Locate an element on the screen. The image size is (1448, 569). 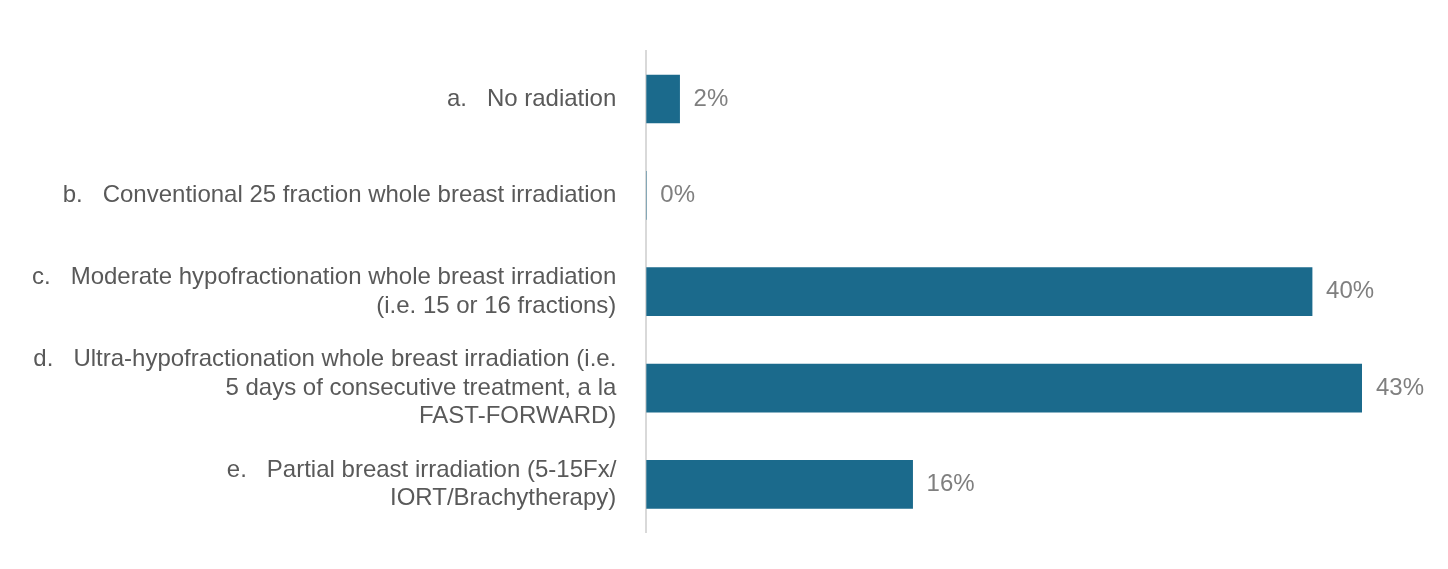
data-label: 2% is located at coordinates (711, 97).